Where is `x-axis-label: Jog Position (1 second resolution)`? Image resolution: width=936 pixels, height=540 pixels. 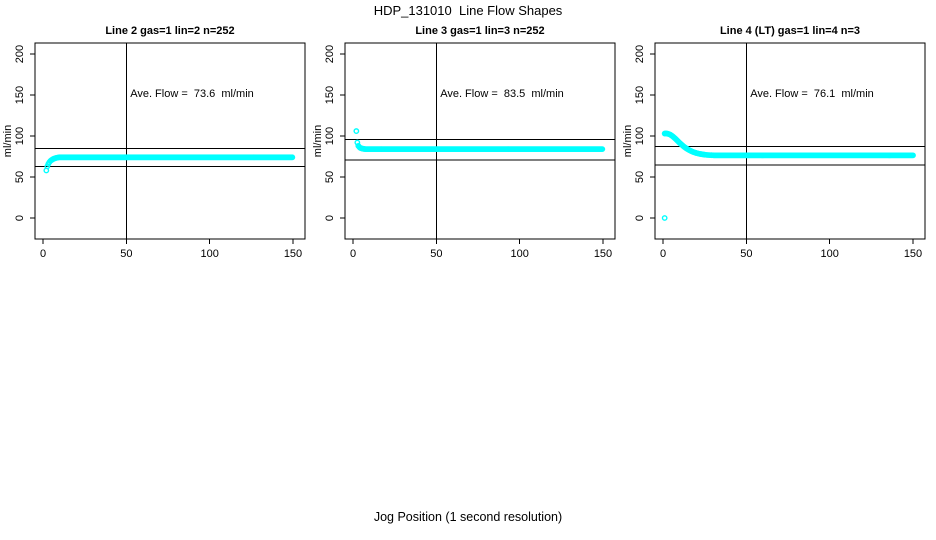 x-axis-label: Jog Position (1 second resolution) is located at coordinates (468, 517).